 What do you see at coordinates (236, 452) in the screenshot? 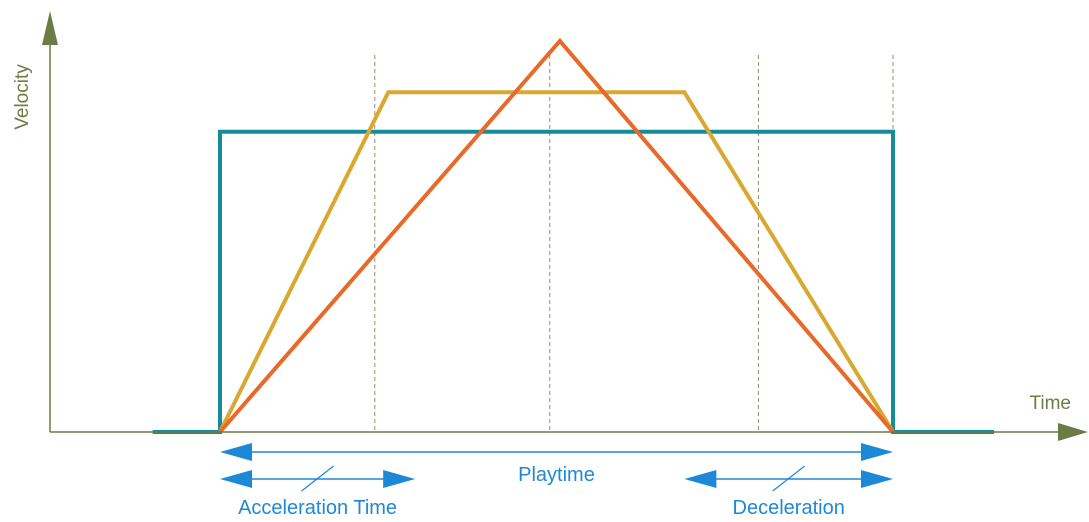
I see `annotation-1-arrow-head-left` at bounding box center [236, 452].